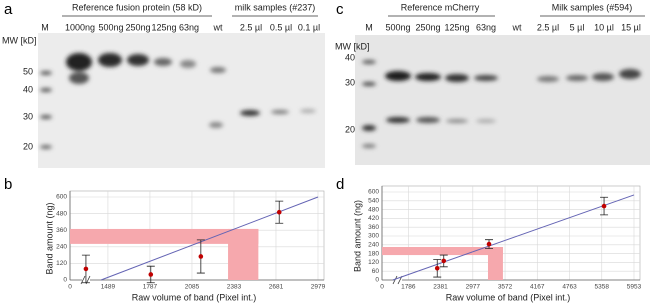 This screenshot has height=308, width=650. I want to click on lane-label: 10 µl, so click(604, 27).